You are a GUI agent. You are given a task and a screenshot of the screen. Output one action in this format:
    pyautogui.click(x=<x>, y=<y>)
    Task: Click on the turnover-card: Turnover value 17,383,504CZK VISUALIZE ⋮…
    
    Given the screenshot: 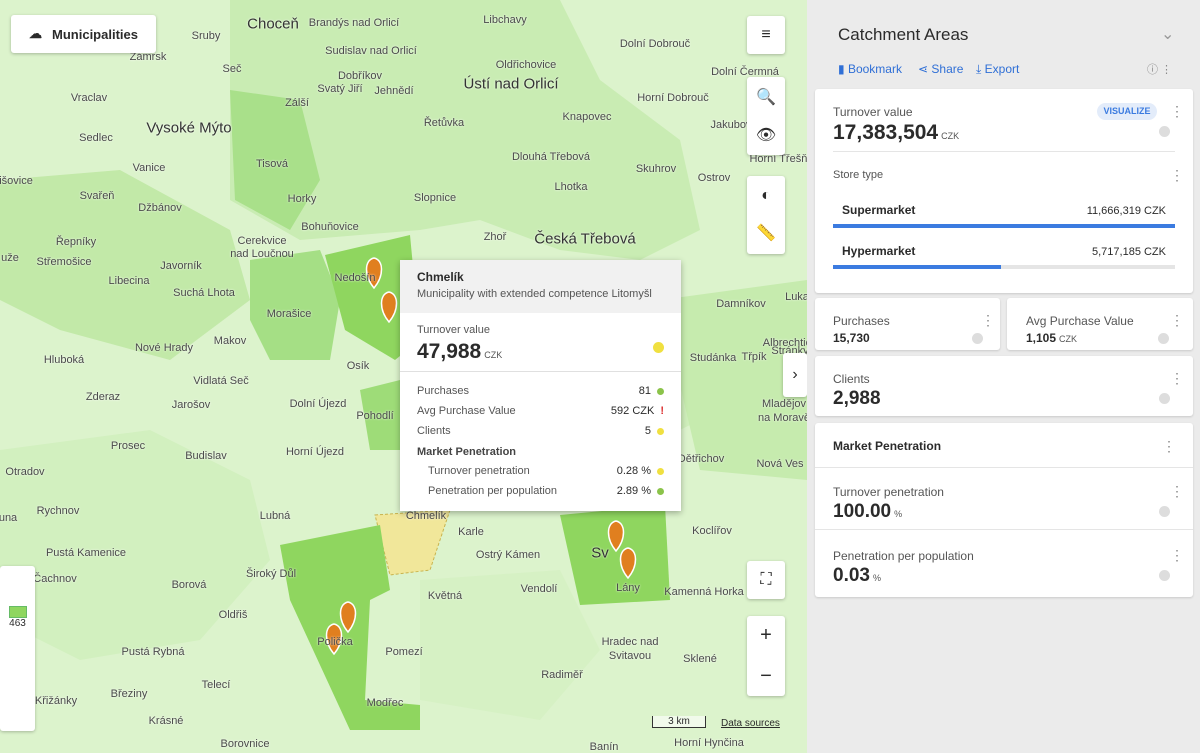 What is the action you would take?
    pyautogui.click(x=1004, y=191)
    